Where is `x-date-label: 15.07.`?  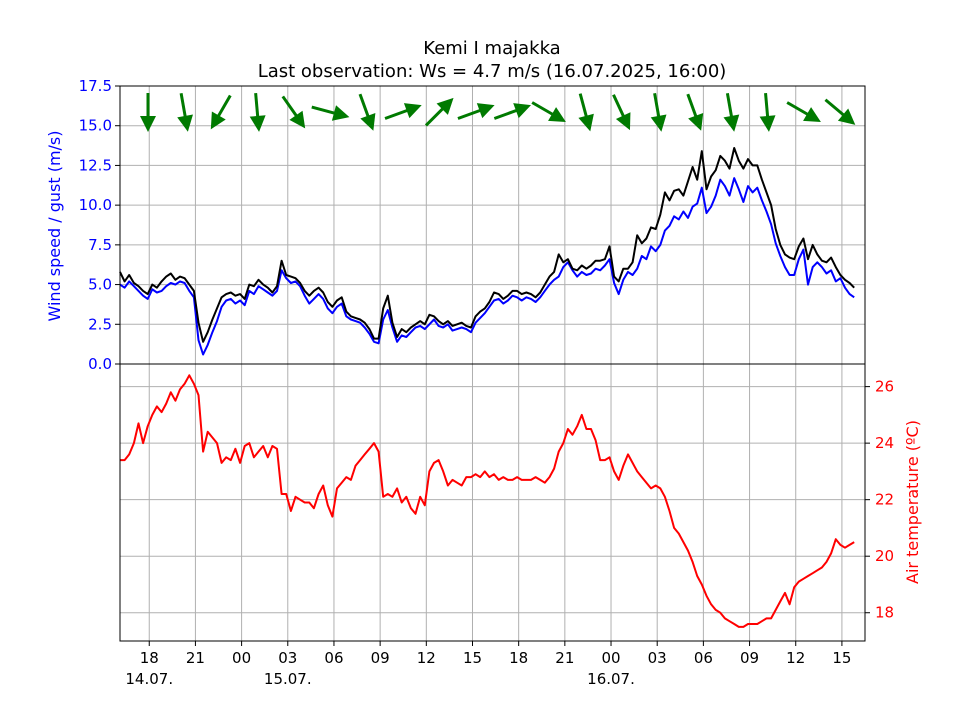
x-date-label: 15.07. is located at coordinates (288, 679).